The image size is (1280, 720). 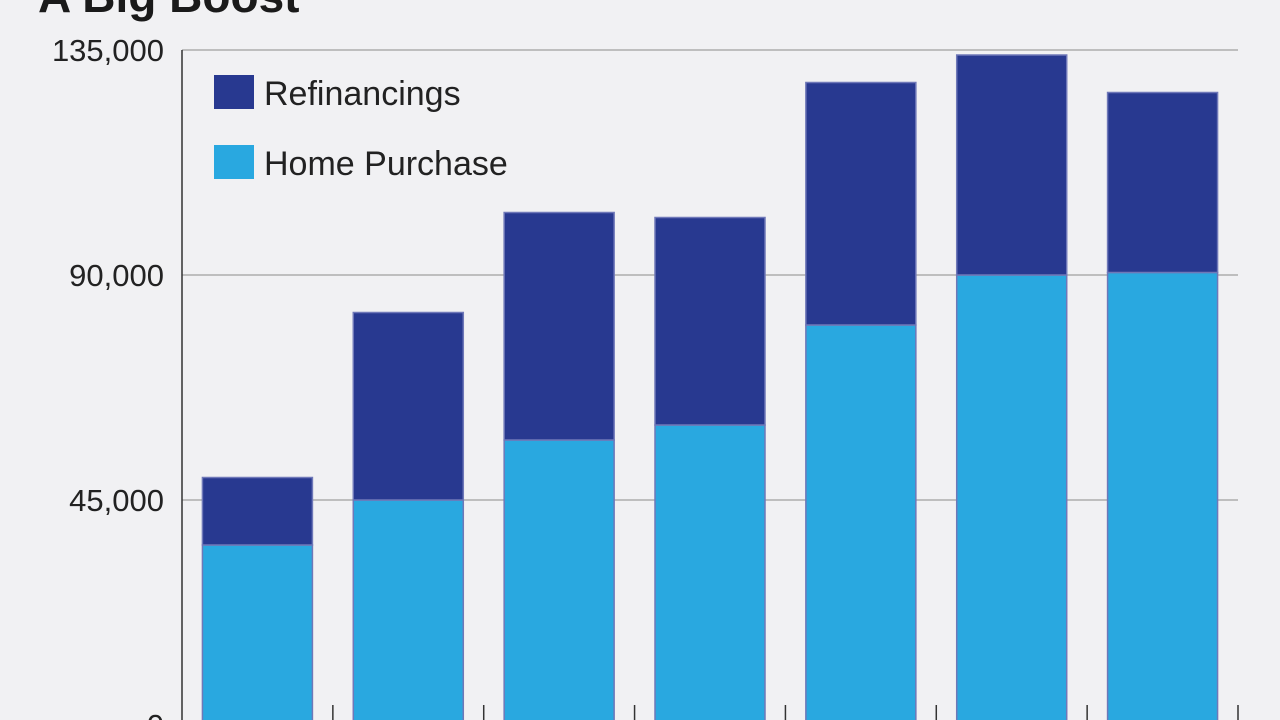 What do you see at coordinates (234, 92) in the screenshot?
I see `legend-swatch-refinancings` at bounding box center [234, 92].